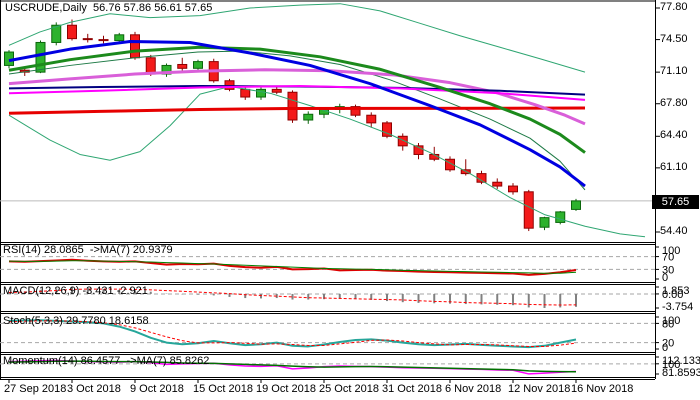 Image resolution: width=700 pixels, height=400 pixels. Describe the element at coordinates (157, 389) in the screenshot. I see `date-label: 9 Oct 2018` at that location.